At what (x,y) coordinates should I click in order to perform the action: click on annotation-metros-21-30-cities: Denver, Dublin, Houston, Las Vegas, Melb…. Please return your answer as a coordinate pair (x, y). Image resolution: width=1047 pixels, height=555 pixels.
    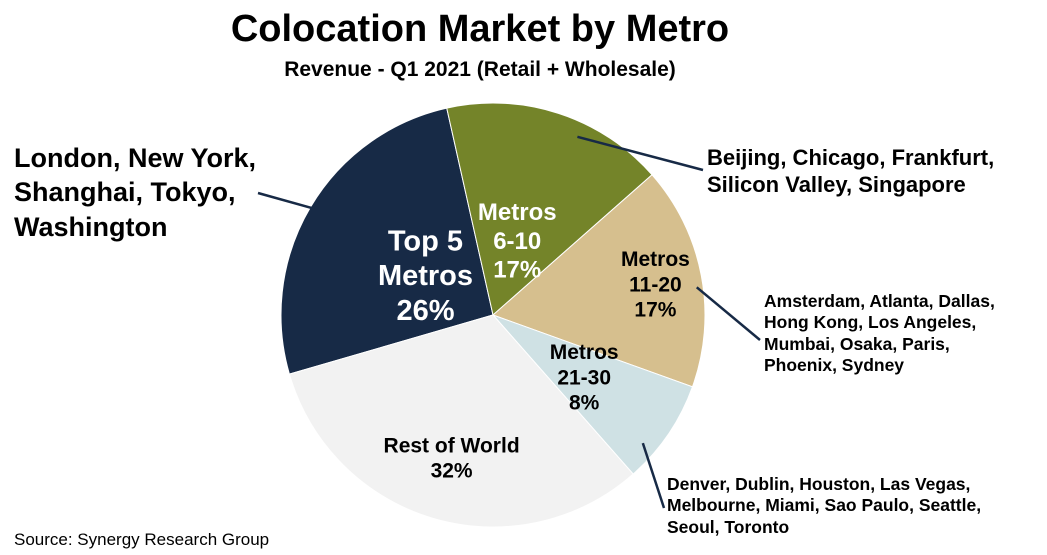
    Looking at the image, I should click on (824, 505).